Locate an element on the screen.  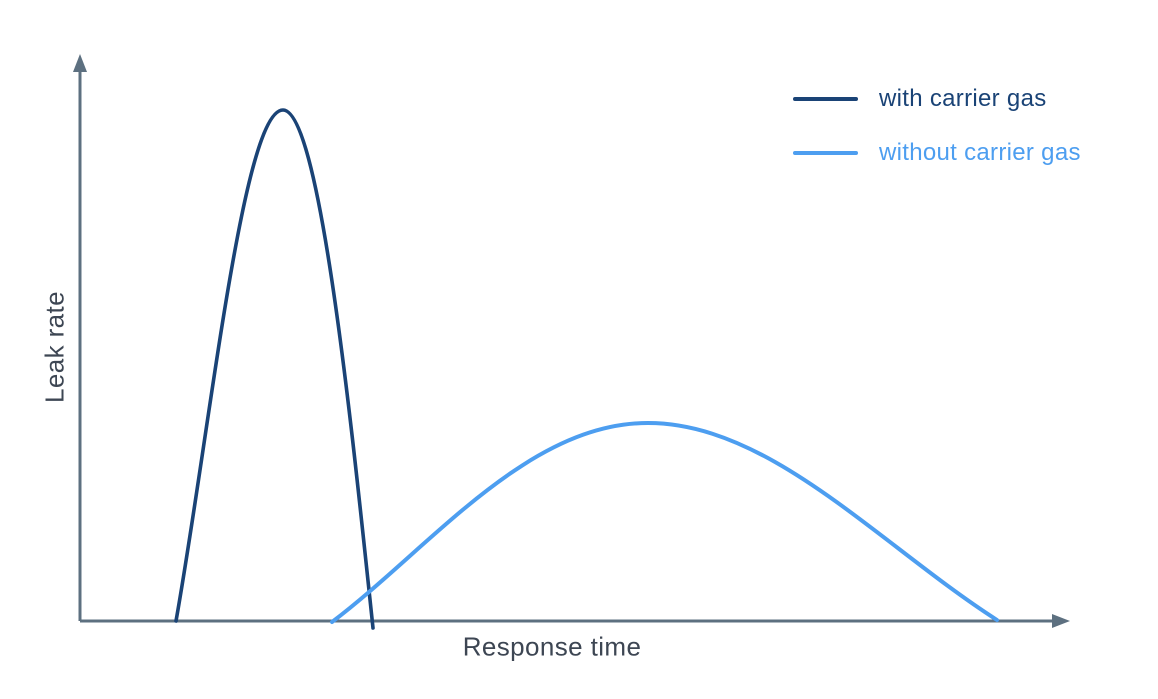
legend-label-without-carrier-gas: without carrier gas is located at coordinates (980, 152).